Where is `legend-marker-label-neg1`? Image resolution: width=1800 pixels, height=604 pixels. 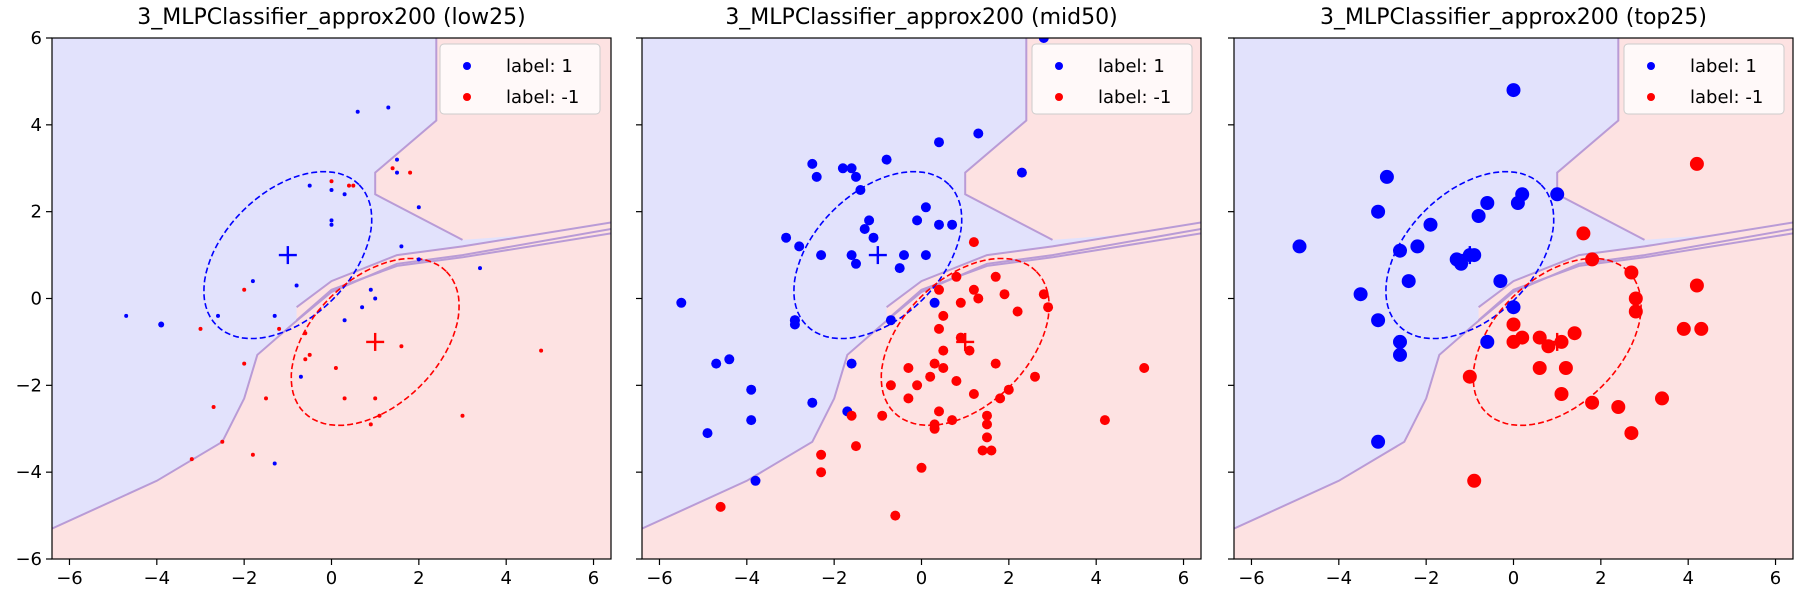 legend-marker-label-neg1 is located at coordinates (1651, 97).